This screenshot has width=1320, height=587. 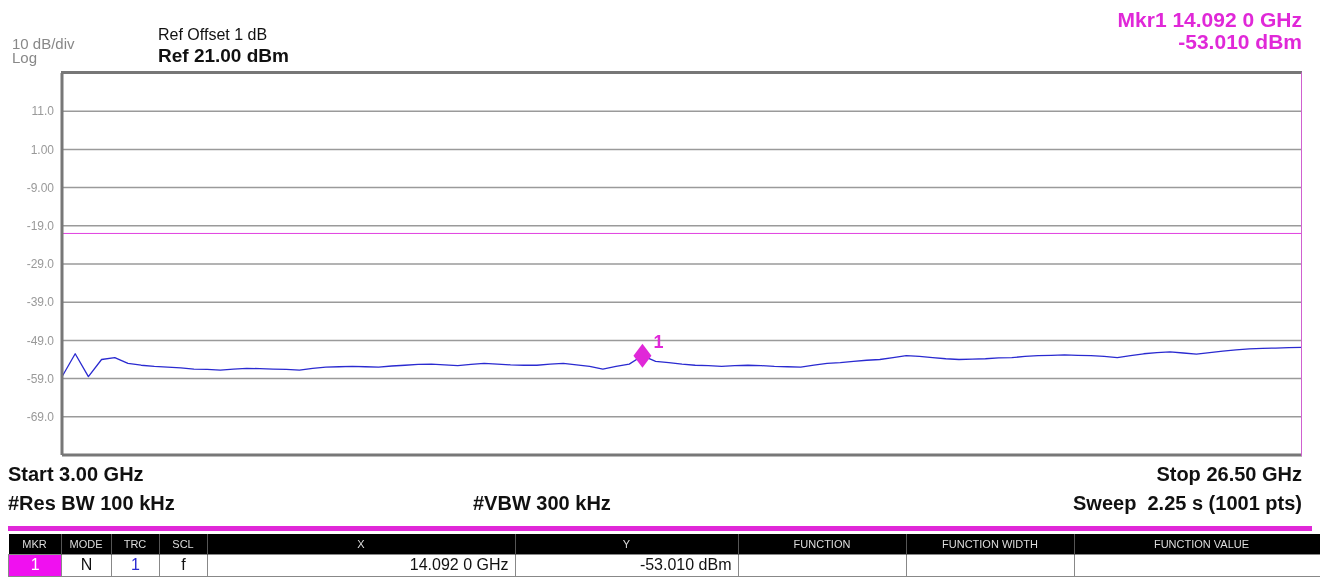 I want to click on text: FUNCTION VALUE, so click(x=1197, y=544).